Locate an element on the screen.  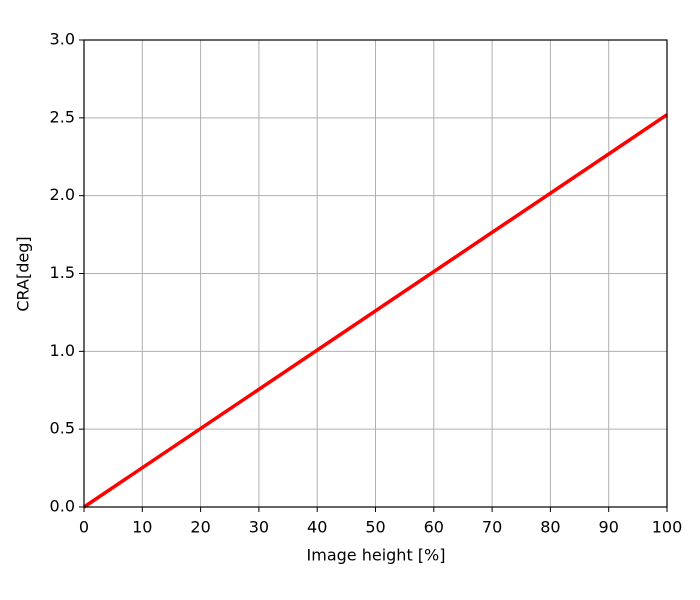
y-tick-label: 1.0 is located at coordinates (62, 350).